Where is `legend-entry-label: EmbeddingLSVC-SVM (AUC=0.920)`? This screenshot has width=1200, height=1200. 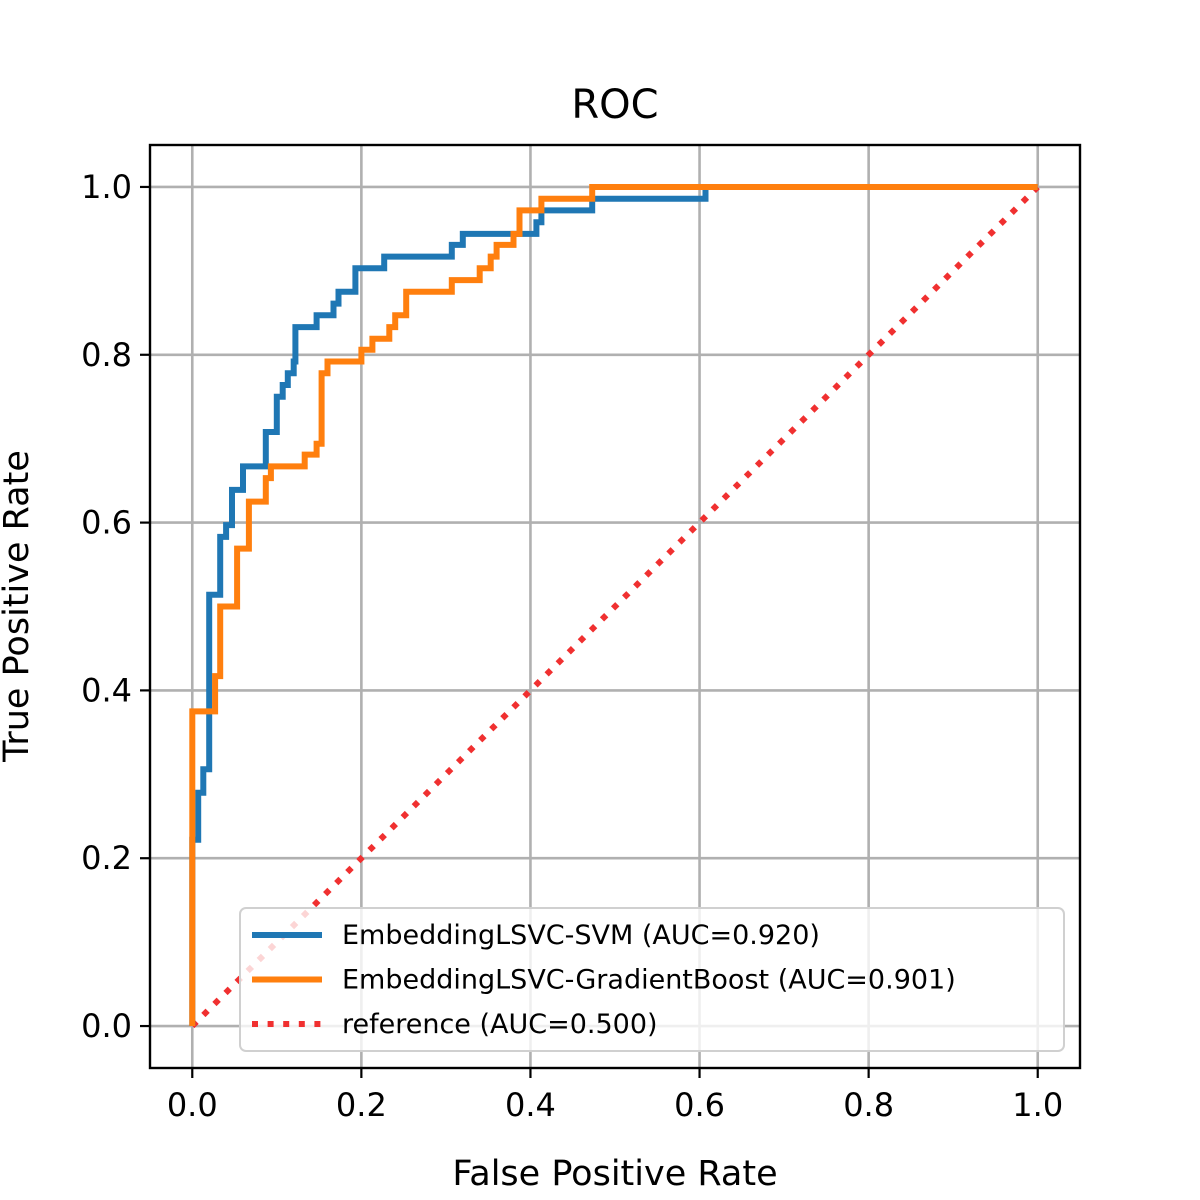
legend-entry-label: EmbeddingLSVC-SVM (AUC=0.920) is located at coordinates (581, 935).